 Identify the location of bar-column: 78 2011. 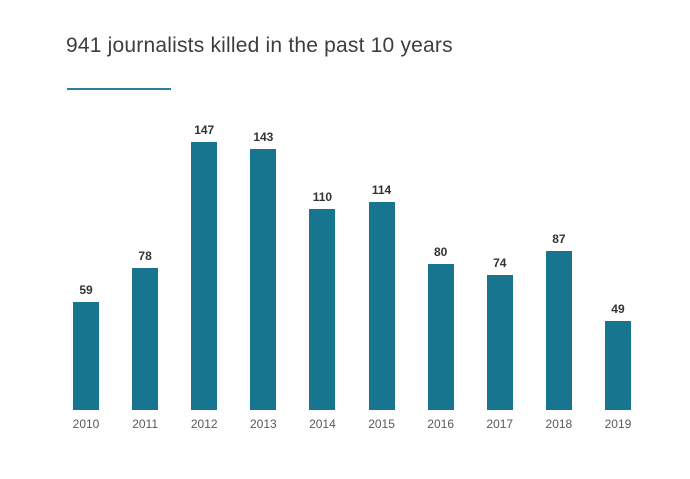
(145, 270).